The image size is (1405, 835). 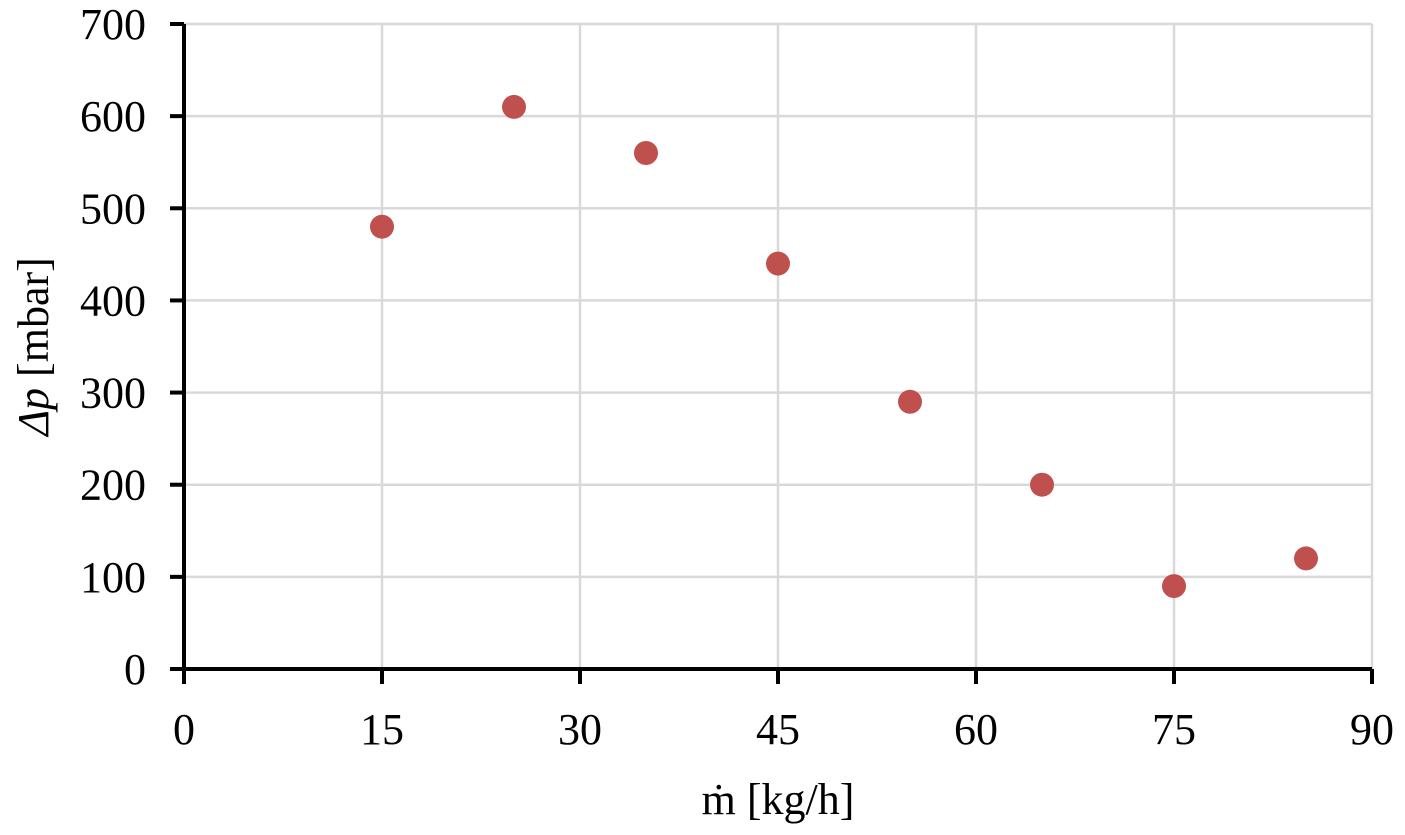 I want to click on x-tick-label: 30, so click(x=580, y=729).